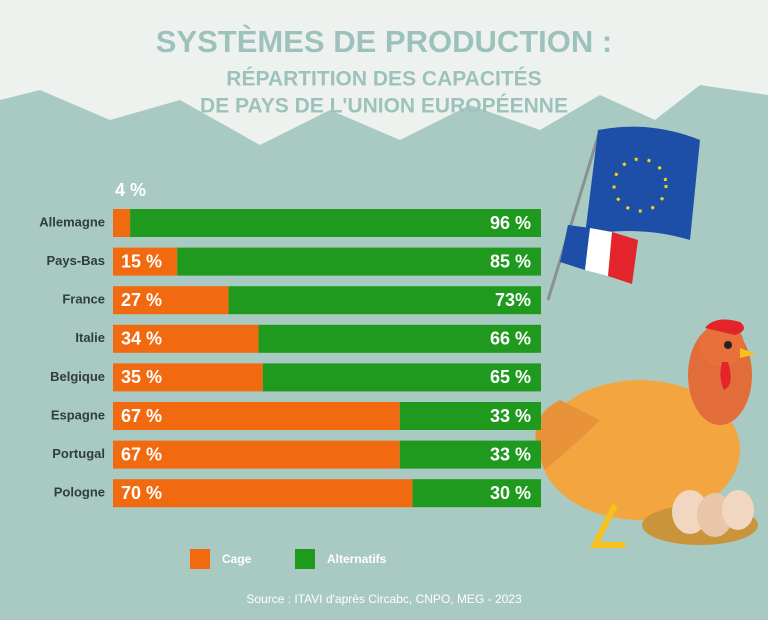 The image size is (768, 620). What do you see at coordinates (738, 510) in the screenshot?
I see `egg` at bounding box center [738, 510].